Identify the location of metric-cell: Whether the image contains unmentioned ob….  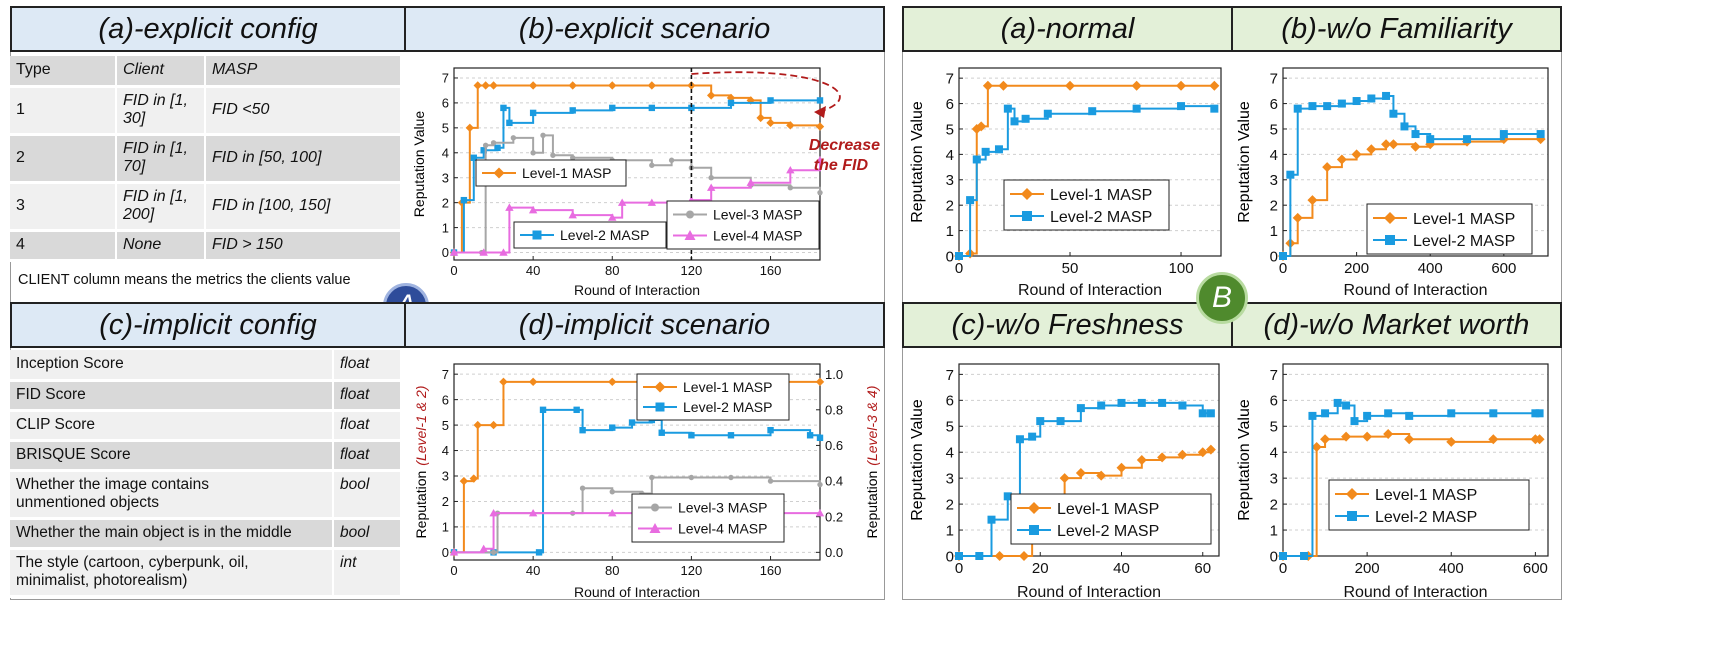
(172, 495).